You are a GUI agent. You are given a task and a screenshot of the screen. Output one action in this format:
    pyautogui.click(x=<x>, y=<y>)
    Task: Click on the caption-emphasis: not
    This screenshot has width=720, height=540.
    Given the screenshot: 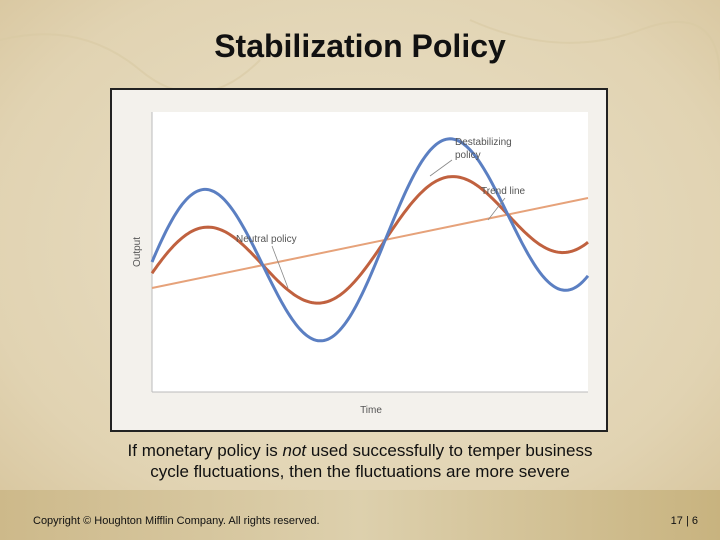 What is the action you would take?
    pyautogui.click(x=294, y=450)
    